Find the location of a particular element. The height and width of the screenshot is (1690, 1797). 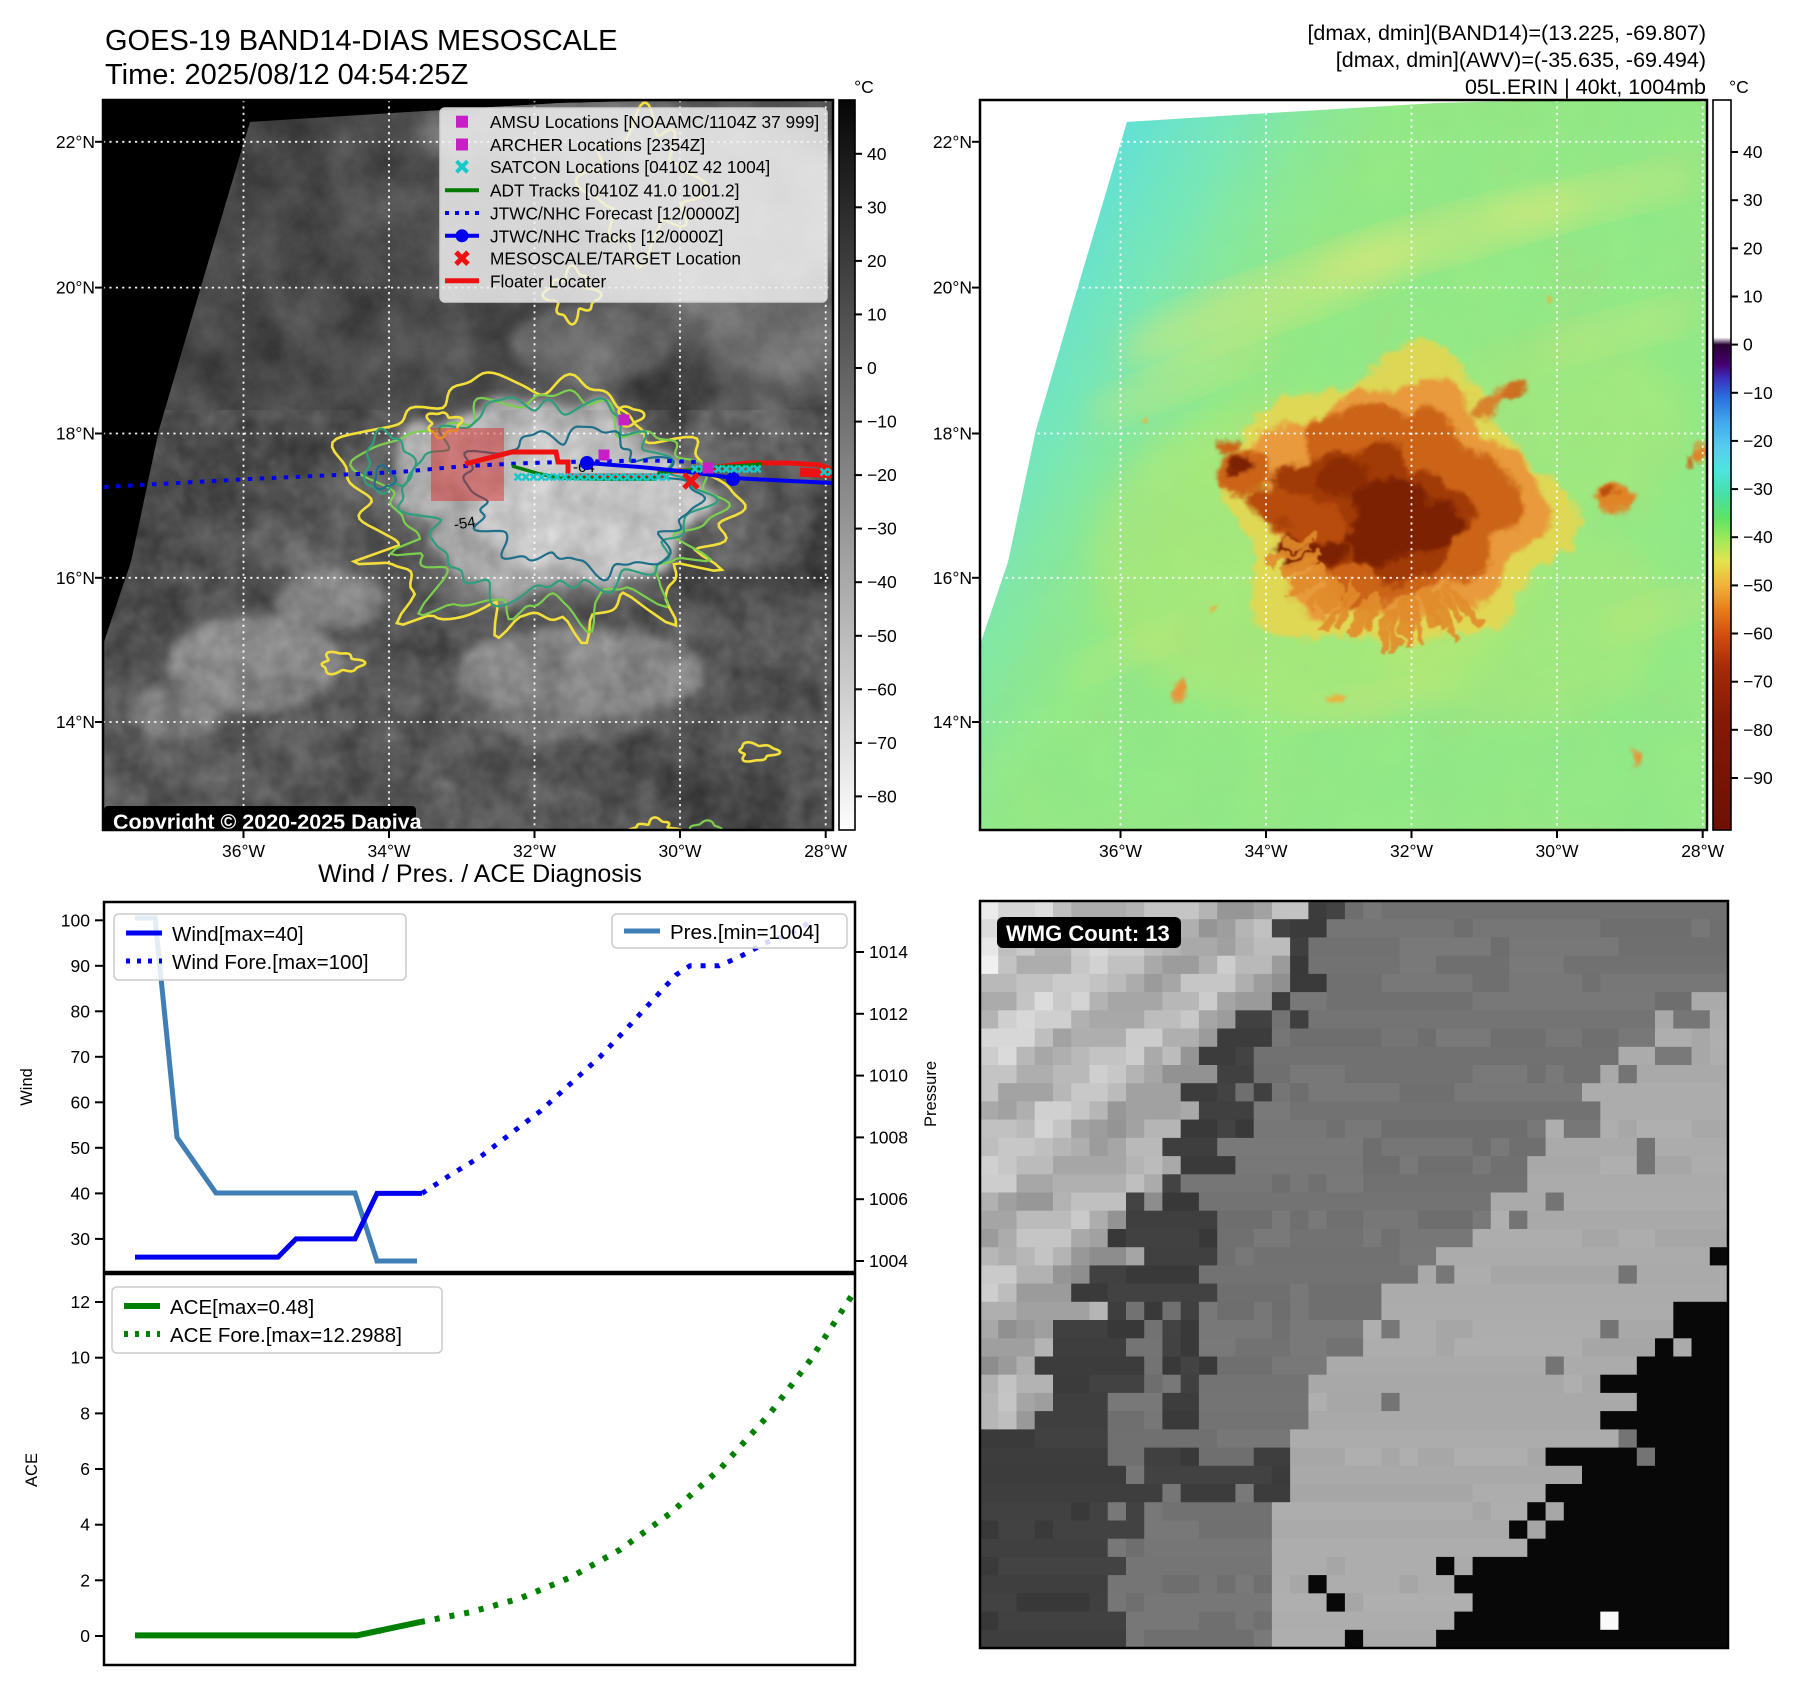

svg-text: 12 is located at coordinates (80, 1302).